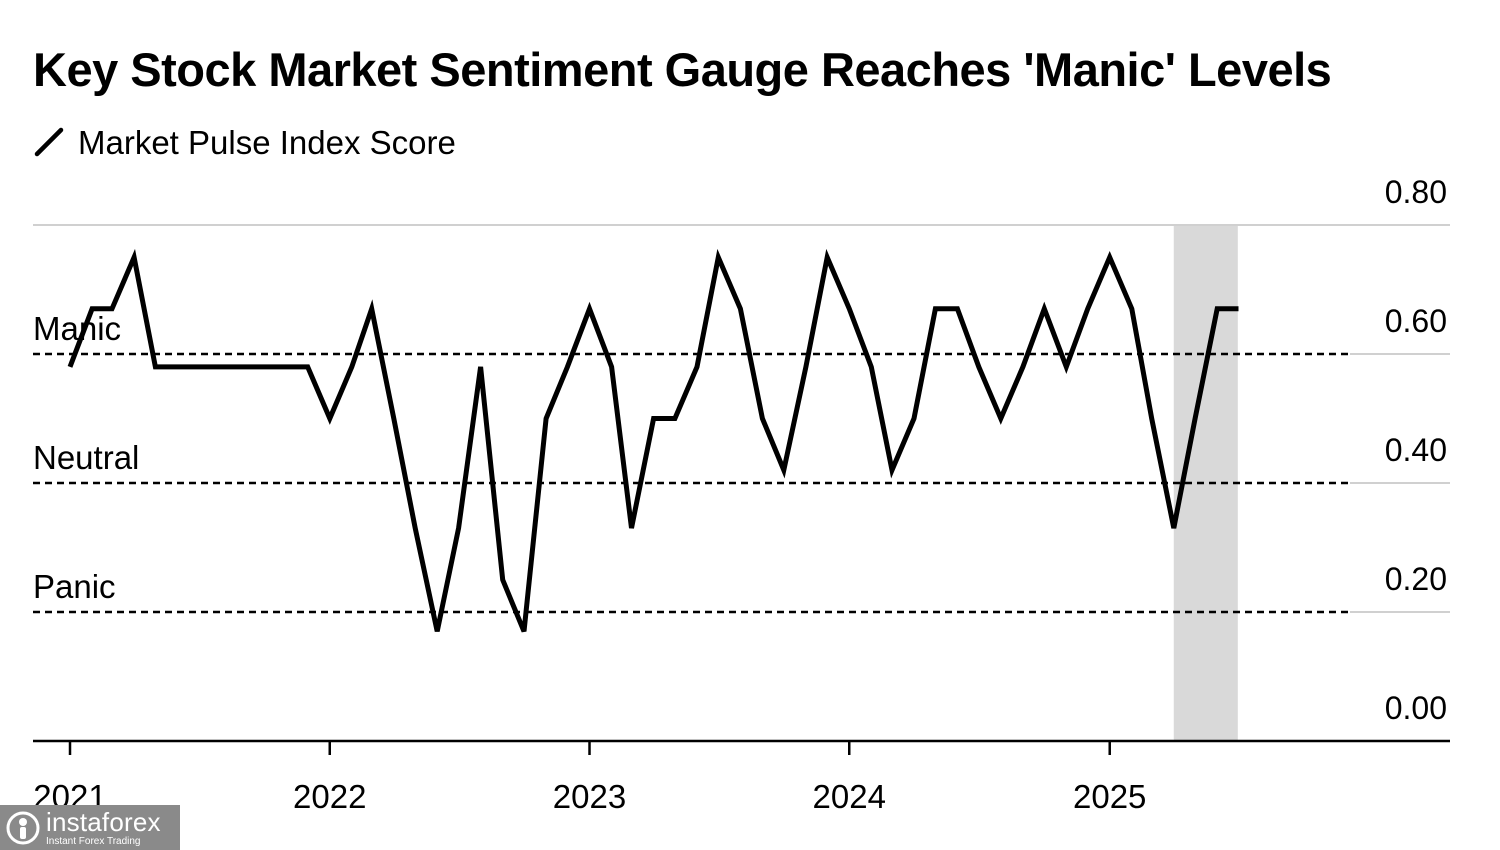  I want to click on watermark: instaforex Instant Forex Trading, so click(90, 827).